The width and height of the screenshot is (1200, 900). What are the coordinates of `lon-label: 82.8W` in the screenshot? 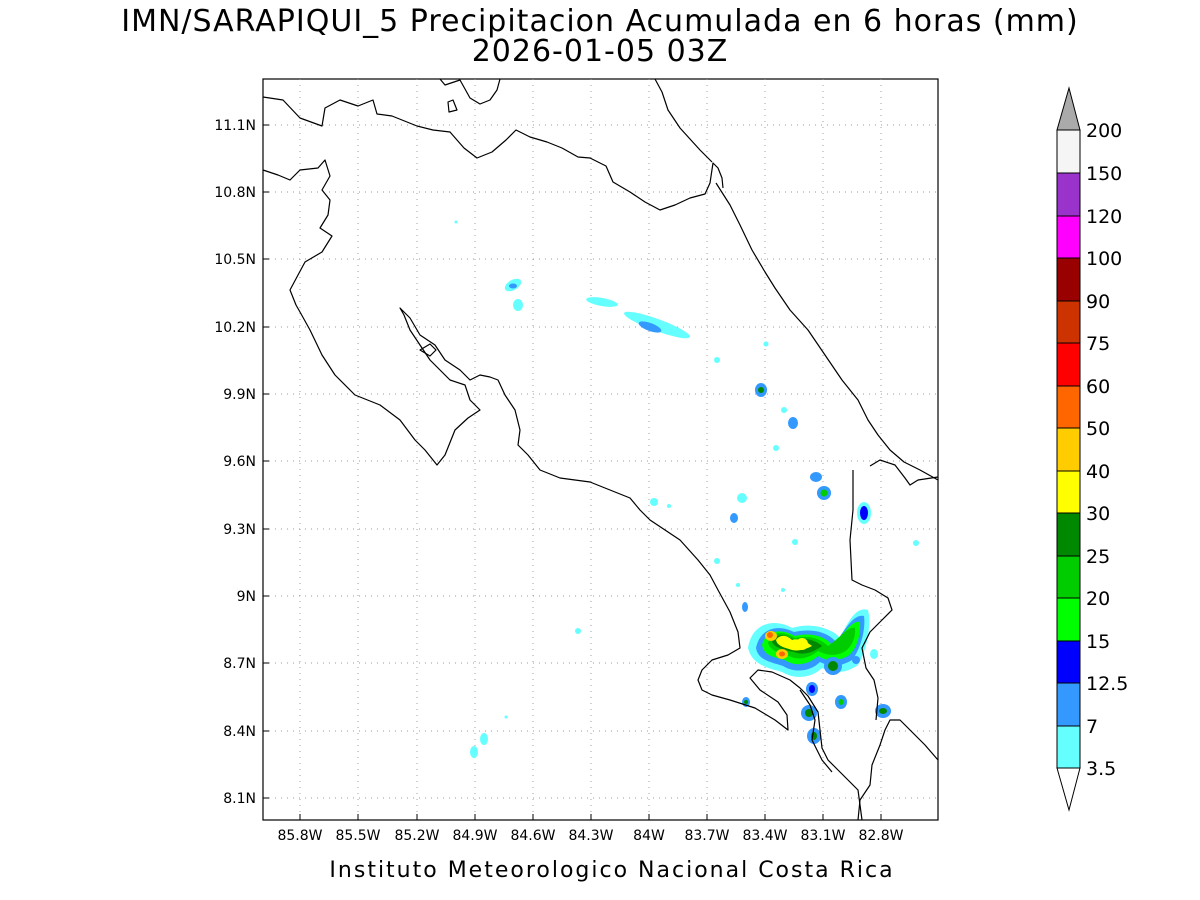 It's located at (880, 836).